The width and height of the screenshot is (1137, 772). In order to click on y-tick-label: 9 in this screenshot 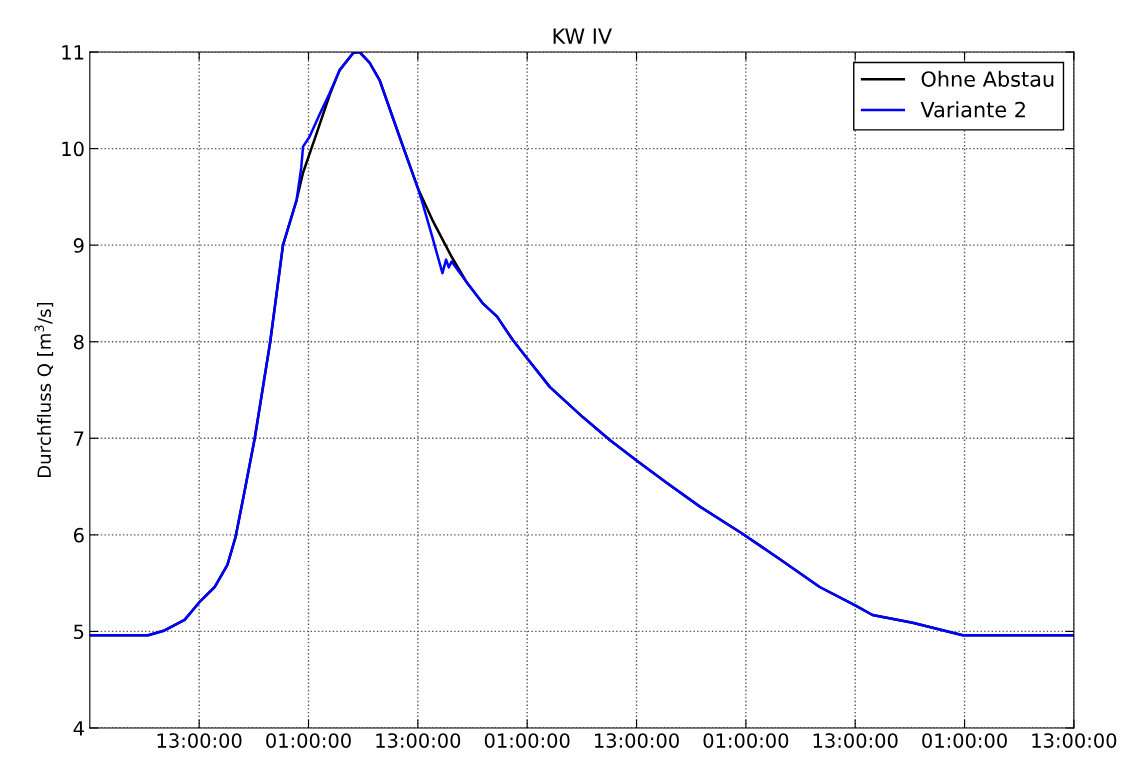, I will do `click(78, 245)`.